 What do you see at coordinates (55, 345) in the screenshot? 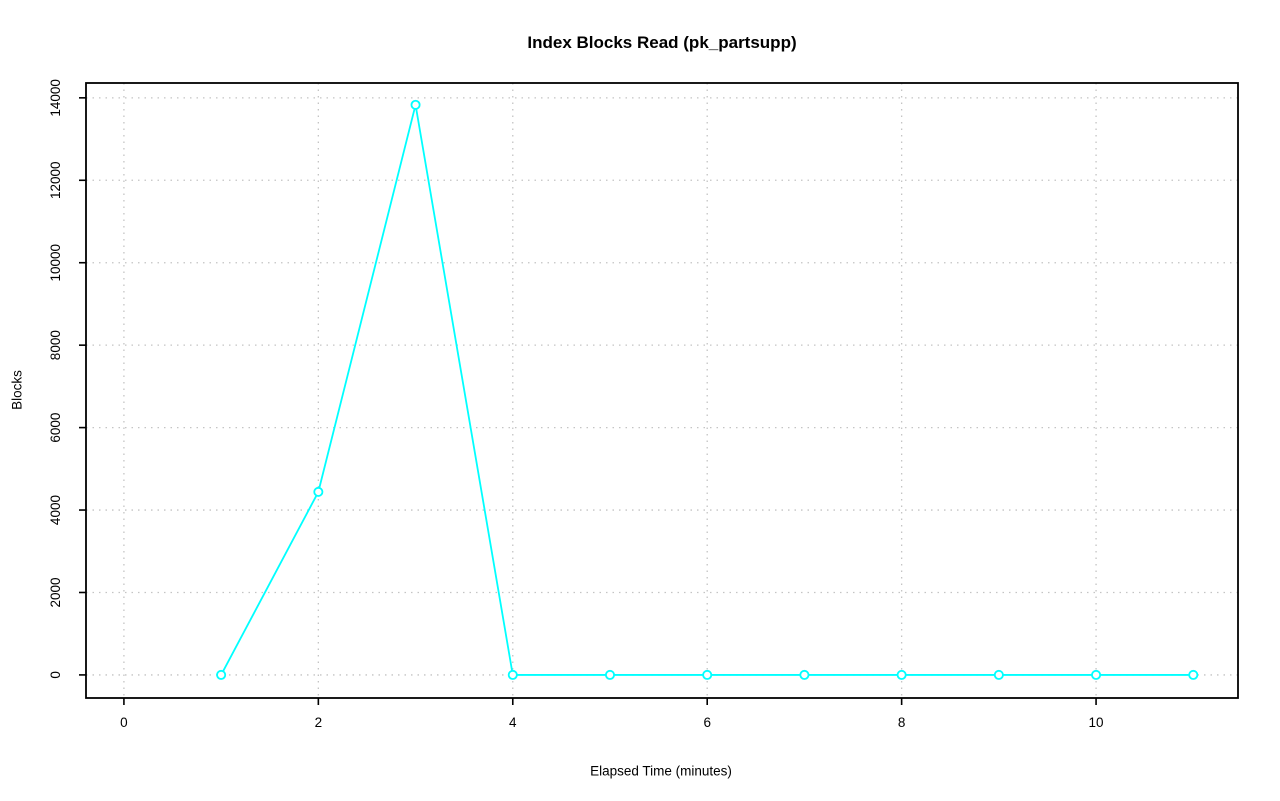
I see `y-tick-label: 8000` at bounding box center [55, 345].